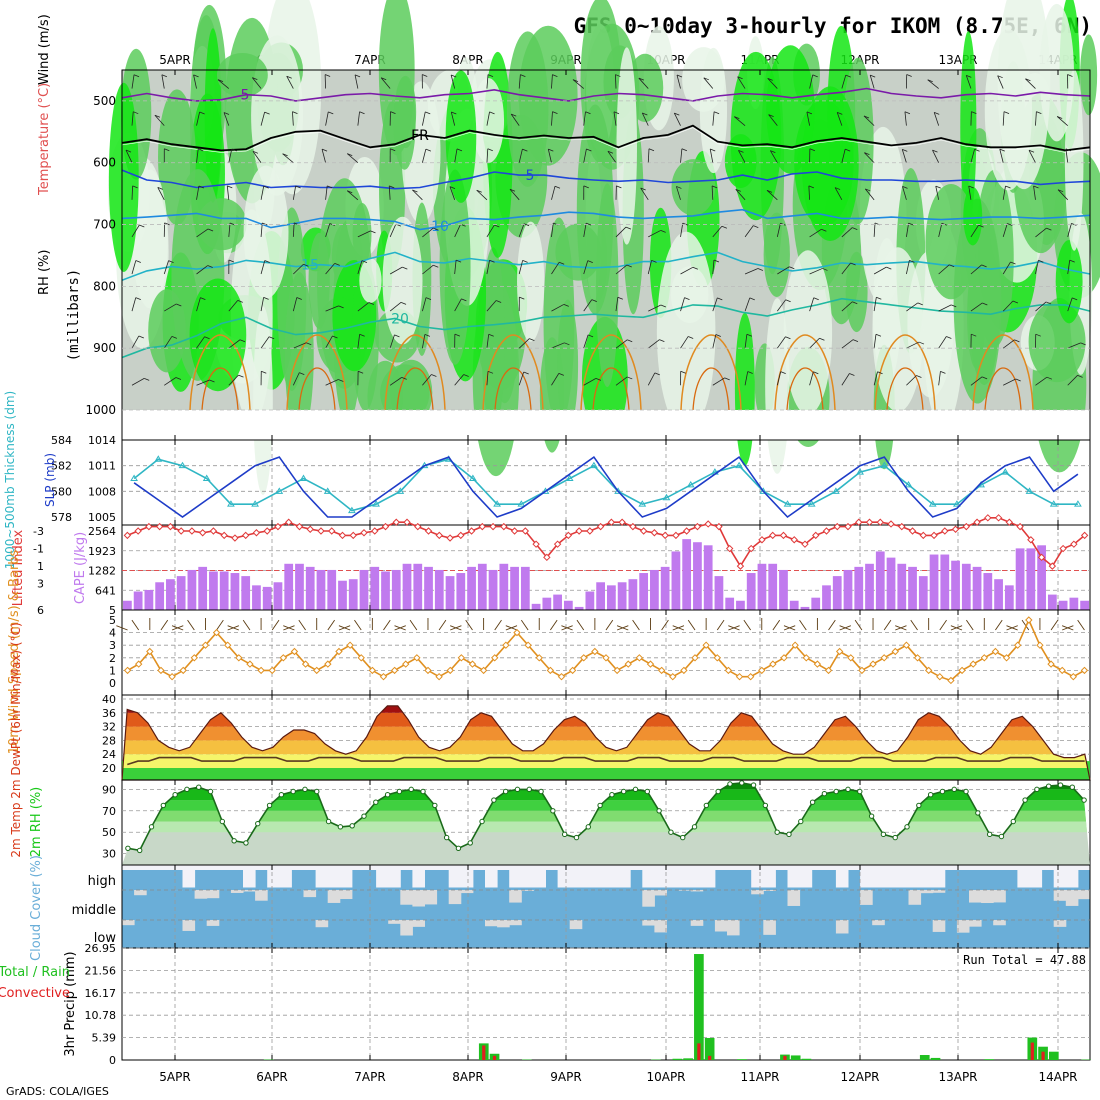 This screenshot has width=1100, height=1100. Describe the element at coordinates (105, 590) in the screenshot. I see `cape-tick-label: 641` at that location.